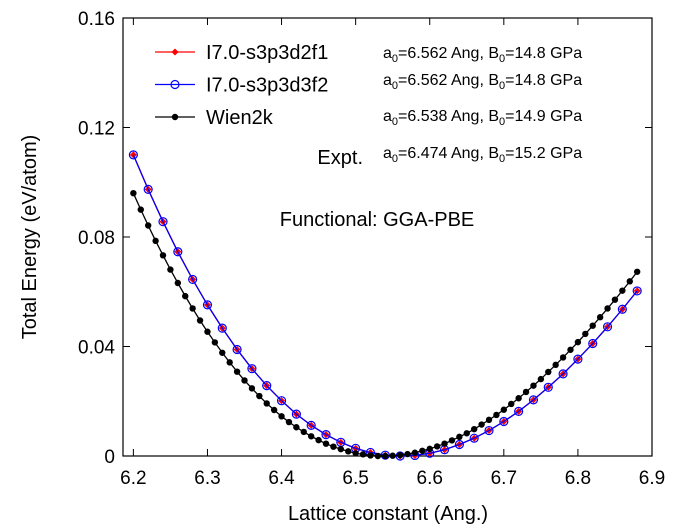 The height and width of the screenshot is (532, 674). Describe the element at coordinates (267, 53) in the screenshot. I see `legend-label: I7.0-s3p3d2f1` at that location.